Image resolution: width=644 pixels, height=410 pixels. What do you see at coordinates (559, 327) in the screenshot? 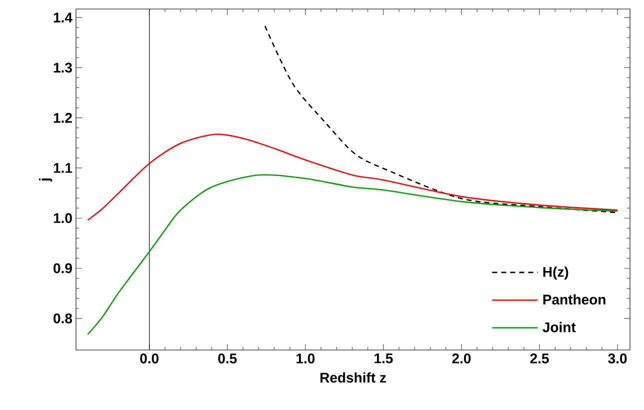
I see `legend-label: Joint` at bounding box center [559, 327].